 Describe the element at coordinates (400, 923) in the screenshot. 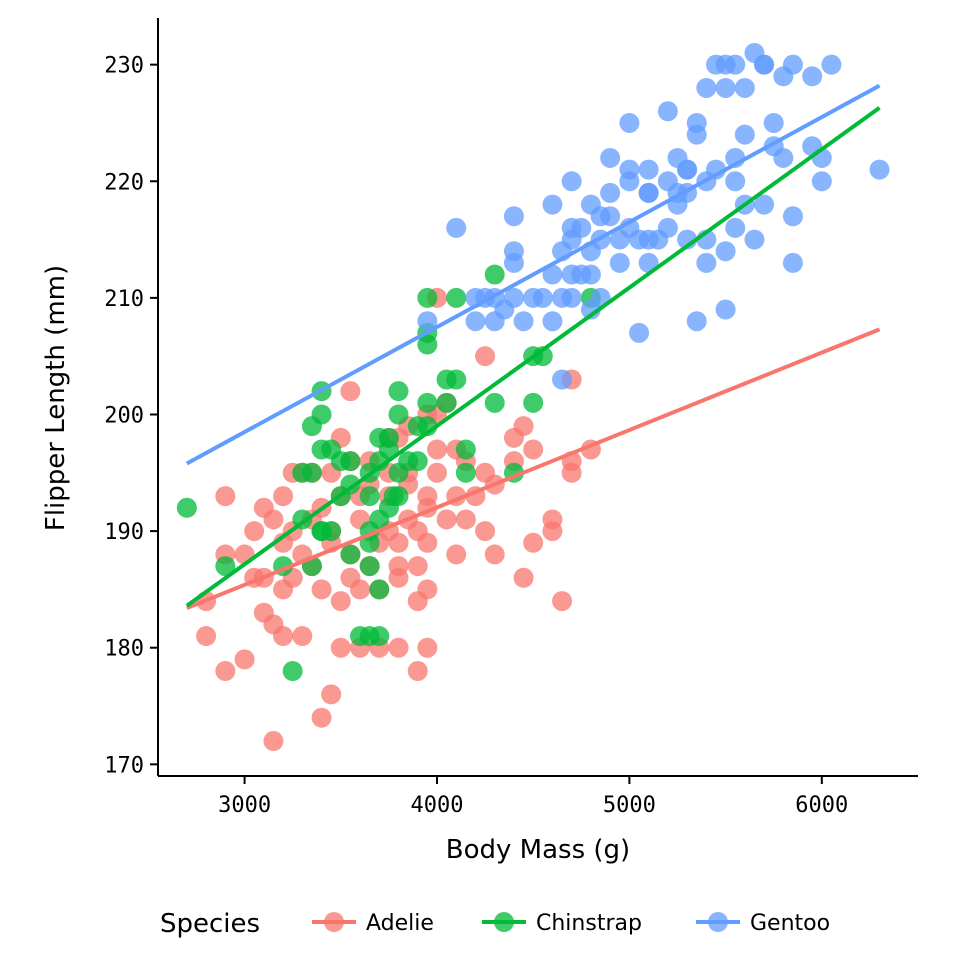

I see `legend-adelie-label: Adelie` at that location.